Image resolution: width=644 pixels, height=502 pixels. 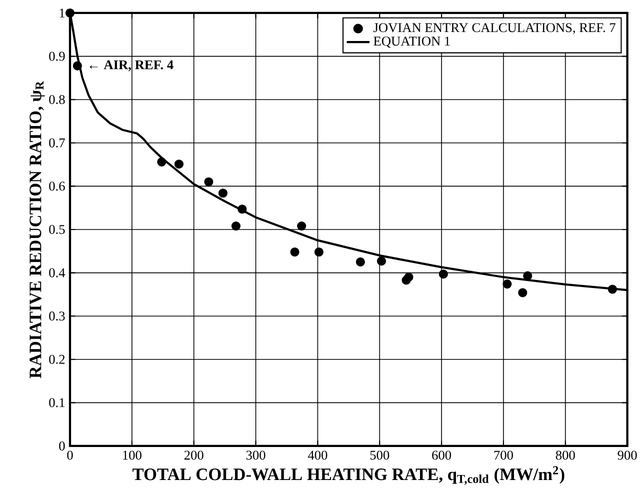 I want to click on x-tick-label: 800, so click(x=565, y=455).